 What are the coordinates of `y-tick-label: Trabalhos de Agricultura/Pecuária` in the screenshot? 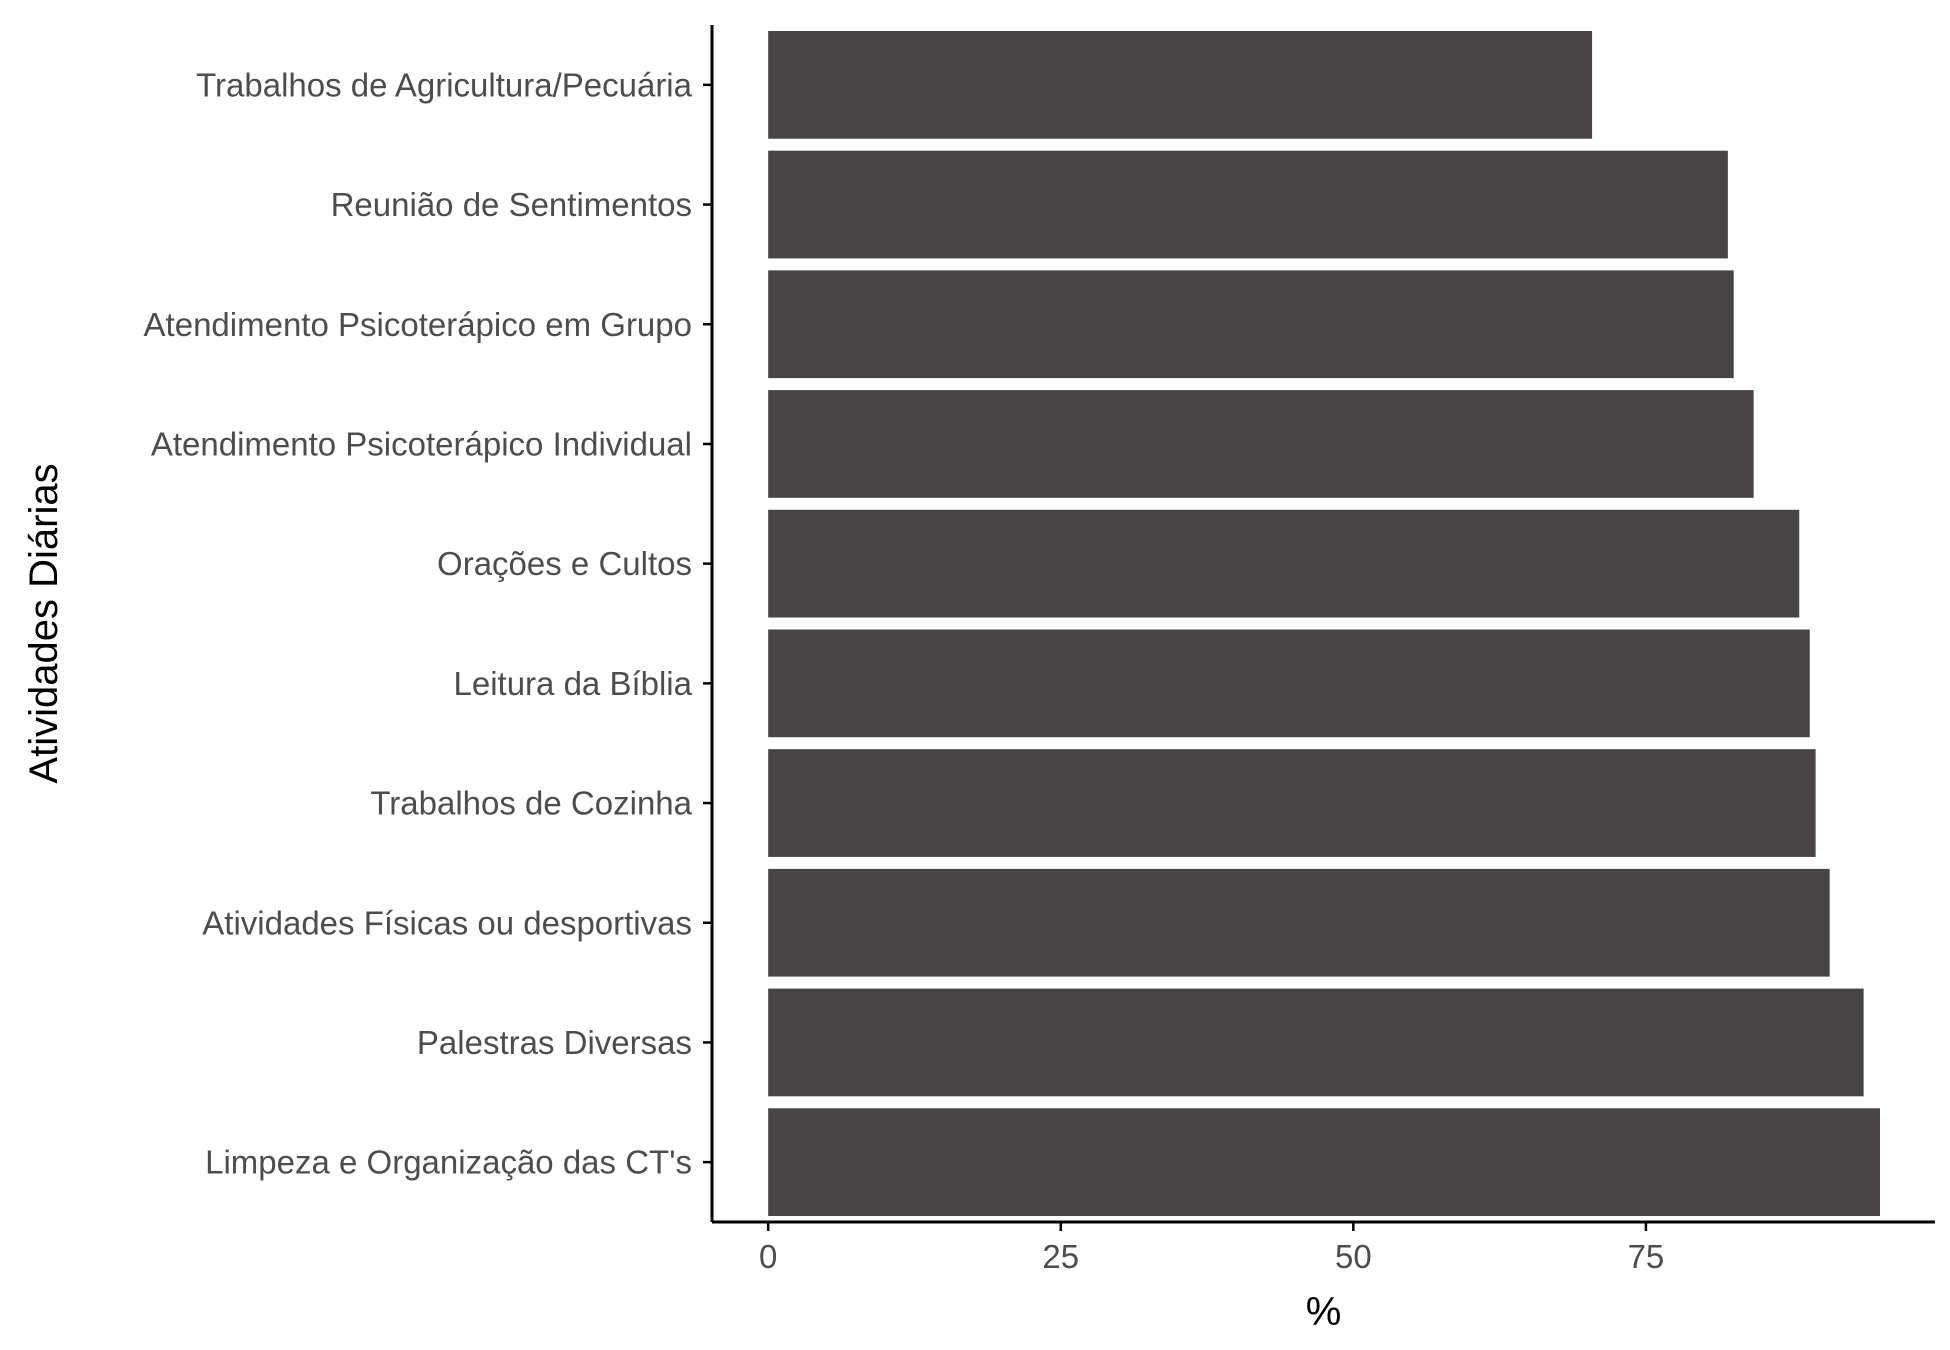 It's located at (444, 84).